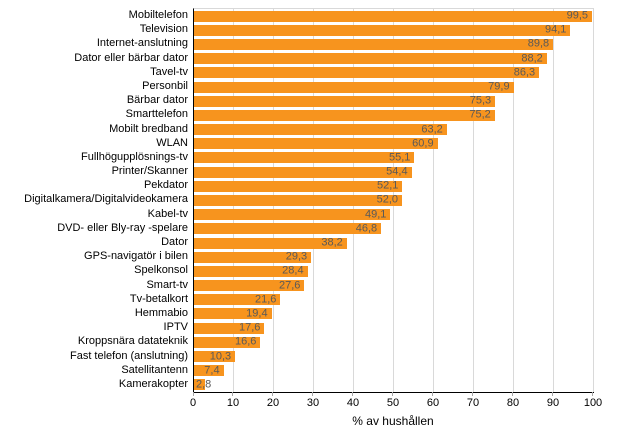 Image resolution: width=618 pixels, height=447 pixels. Describe the element at coordinates (399, 157) in the screenshot. I see `bar-value-label: 55,1` at that location.